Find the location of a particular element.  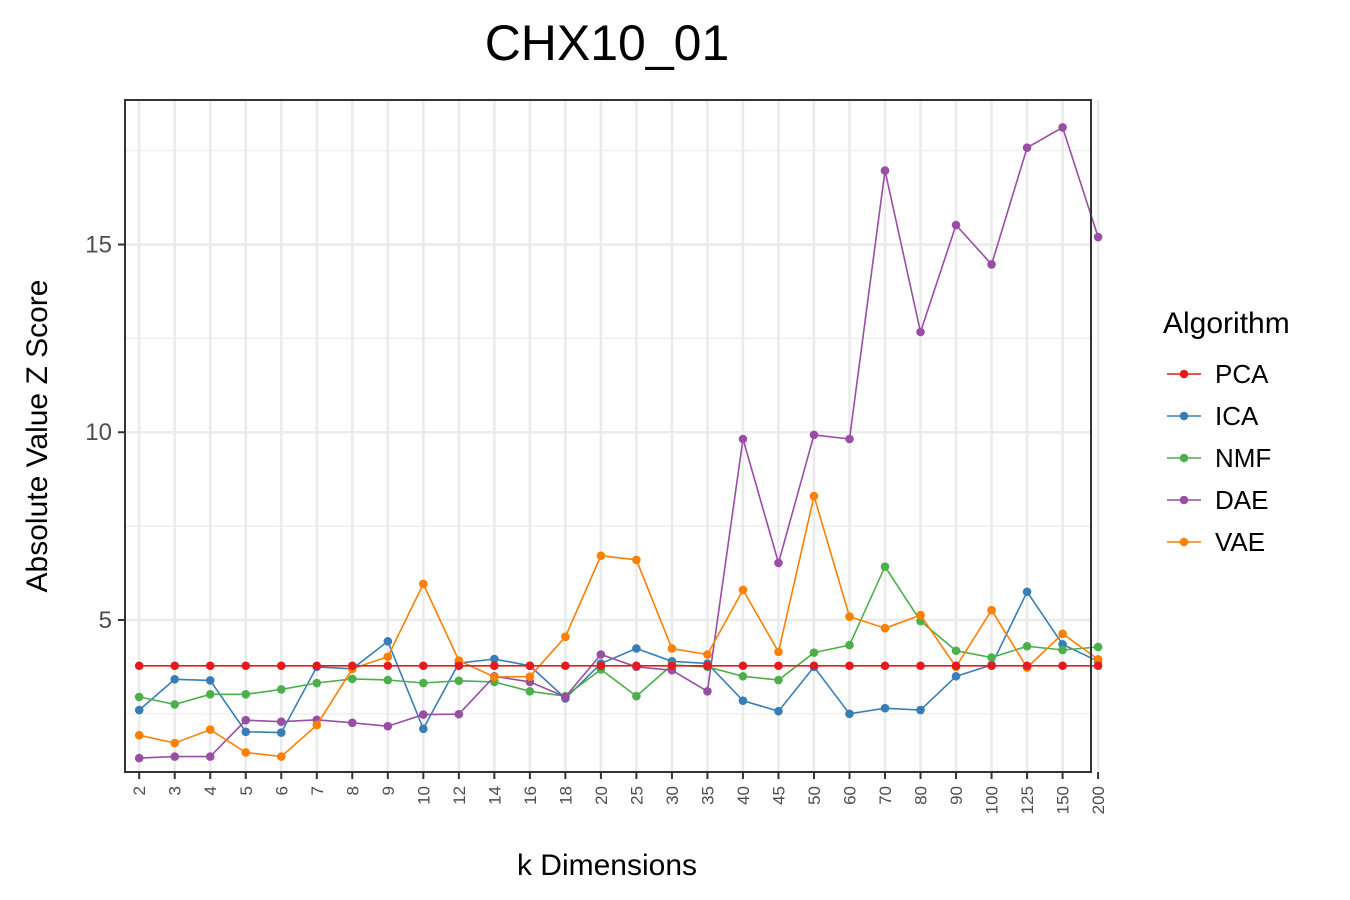

x-tick-label: 14 is located at coordinates (494, 795).